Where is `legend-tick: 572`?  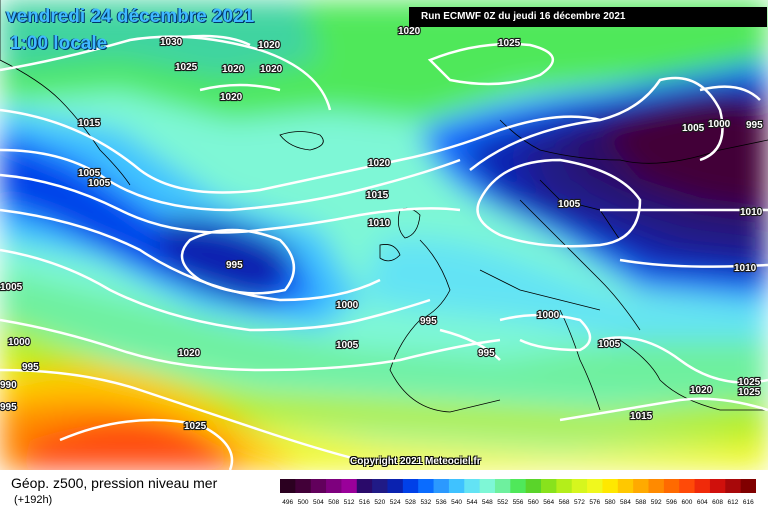 legend-tick: 572 is located at coordinates (579, 502).